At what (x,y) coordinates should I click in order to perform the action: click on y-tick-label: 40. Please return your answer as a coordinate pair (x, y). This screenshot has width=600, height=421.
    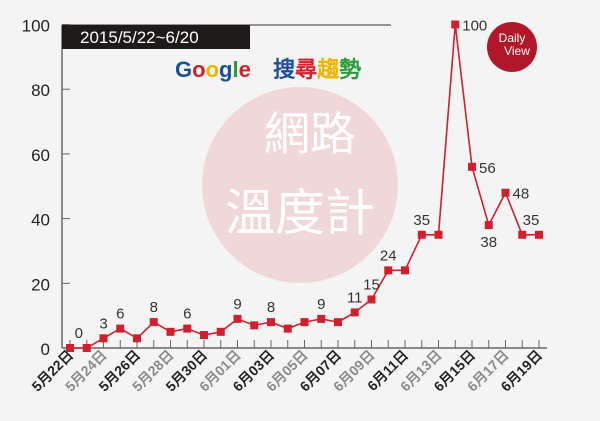
    Looking at the image, I should click on (40, 220).